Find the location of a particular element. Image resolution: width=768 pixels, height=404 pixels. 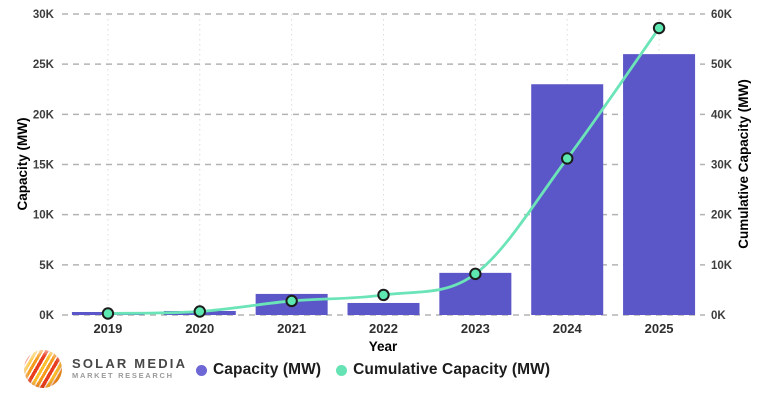

x-tick-2024: 2024 is located at coordinates (568, 328).